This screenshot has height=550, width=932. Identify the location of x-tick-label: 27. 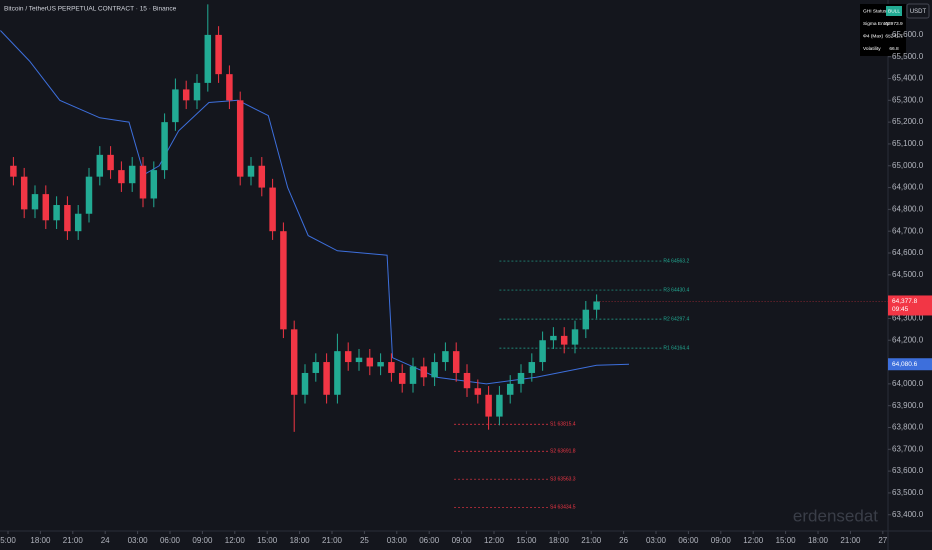
(882, 540).